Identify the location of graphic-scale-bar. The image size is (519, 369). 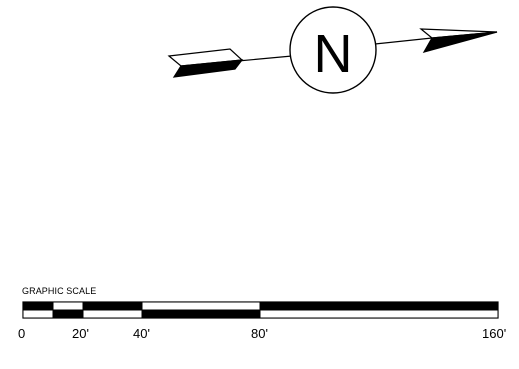
(260, 310).